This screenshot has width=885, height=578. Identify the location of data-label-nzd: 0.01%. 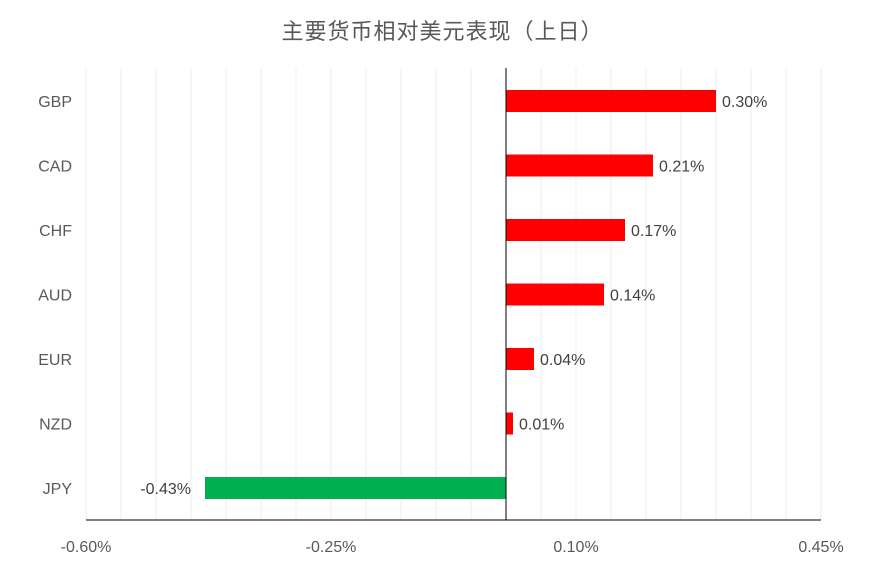
(541, 425).